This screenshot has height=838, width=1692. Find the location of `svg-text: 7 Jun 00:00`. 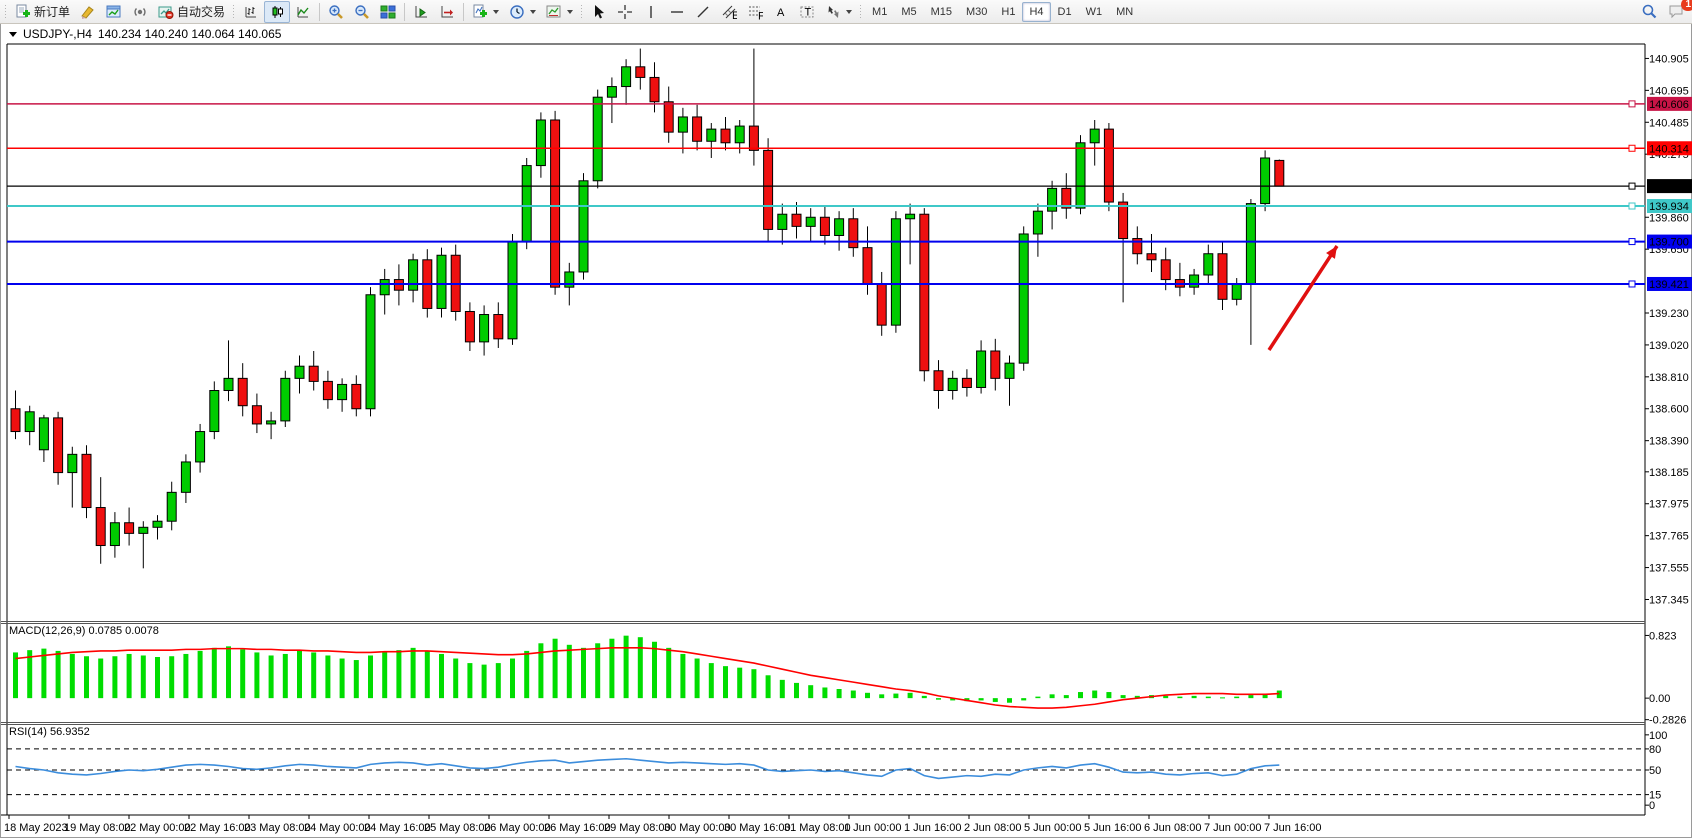

svg-text: 7 Jun 00:00 is located at coordinates (1233, 828).